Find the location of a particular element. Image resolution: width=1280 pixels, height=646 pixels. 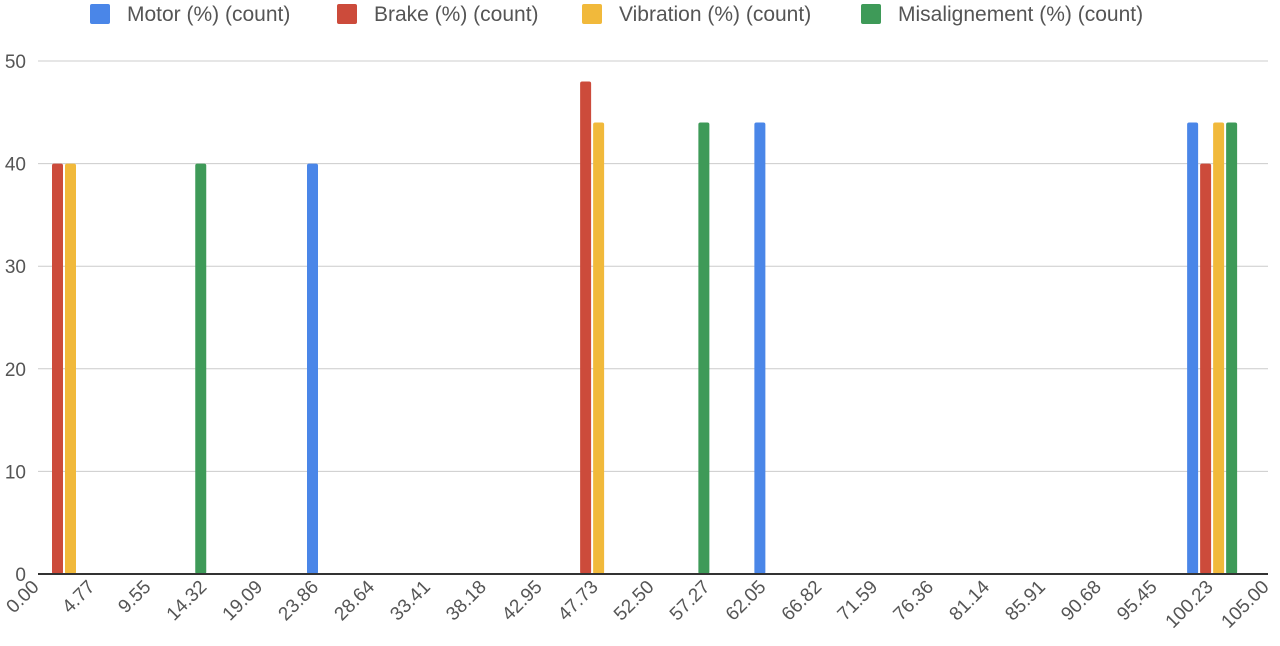

legend-label: Vibration (%) (count) is located at coordinates (715, 14).